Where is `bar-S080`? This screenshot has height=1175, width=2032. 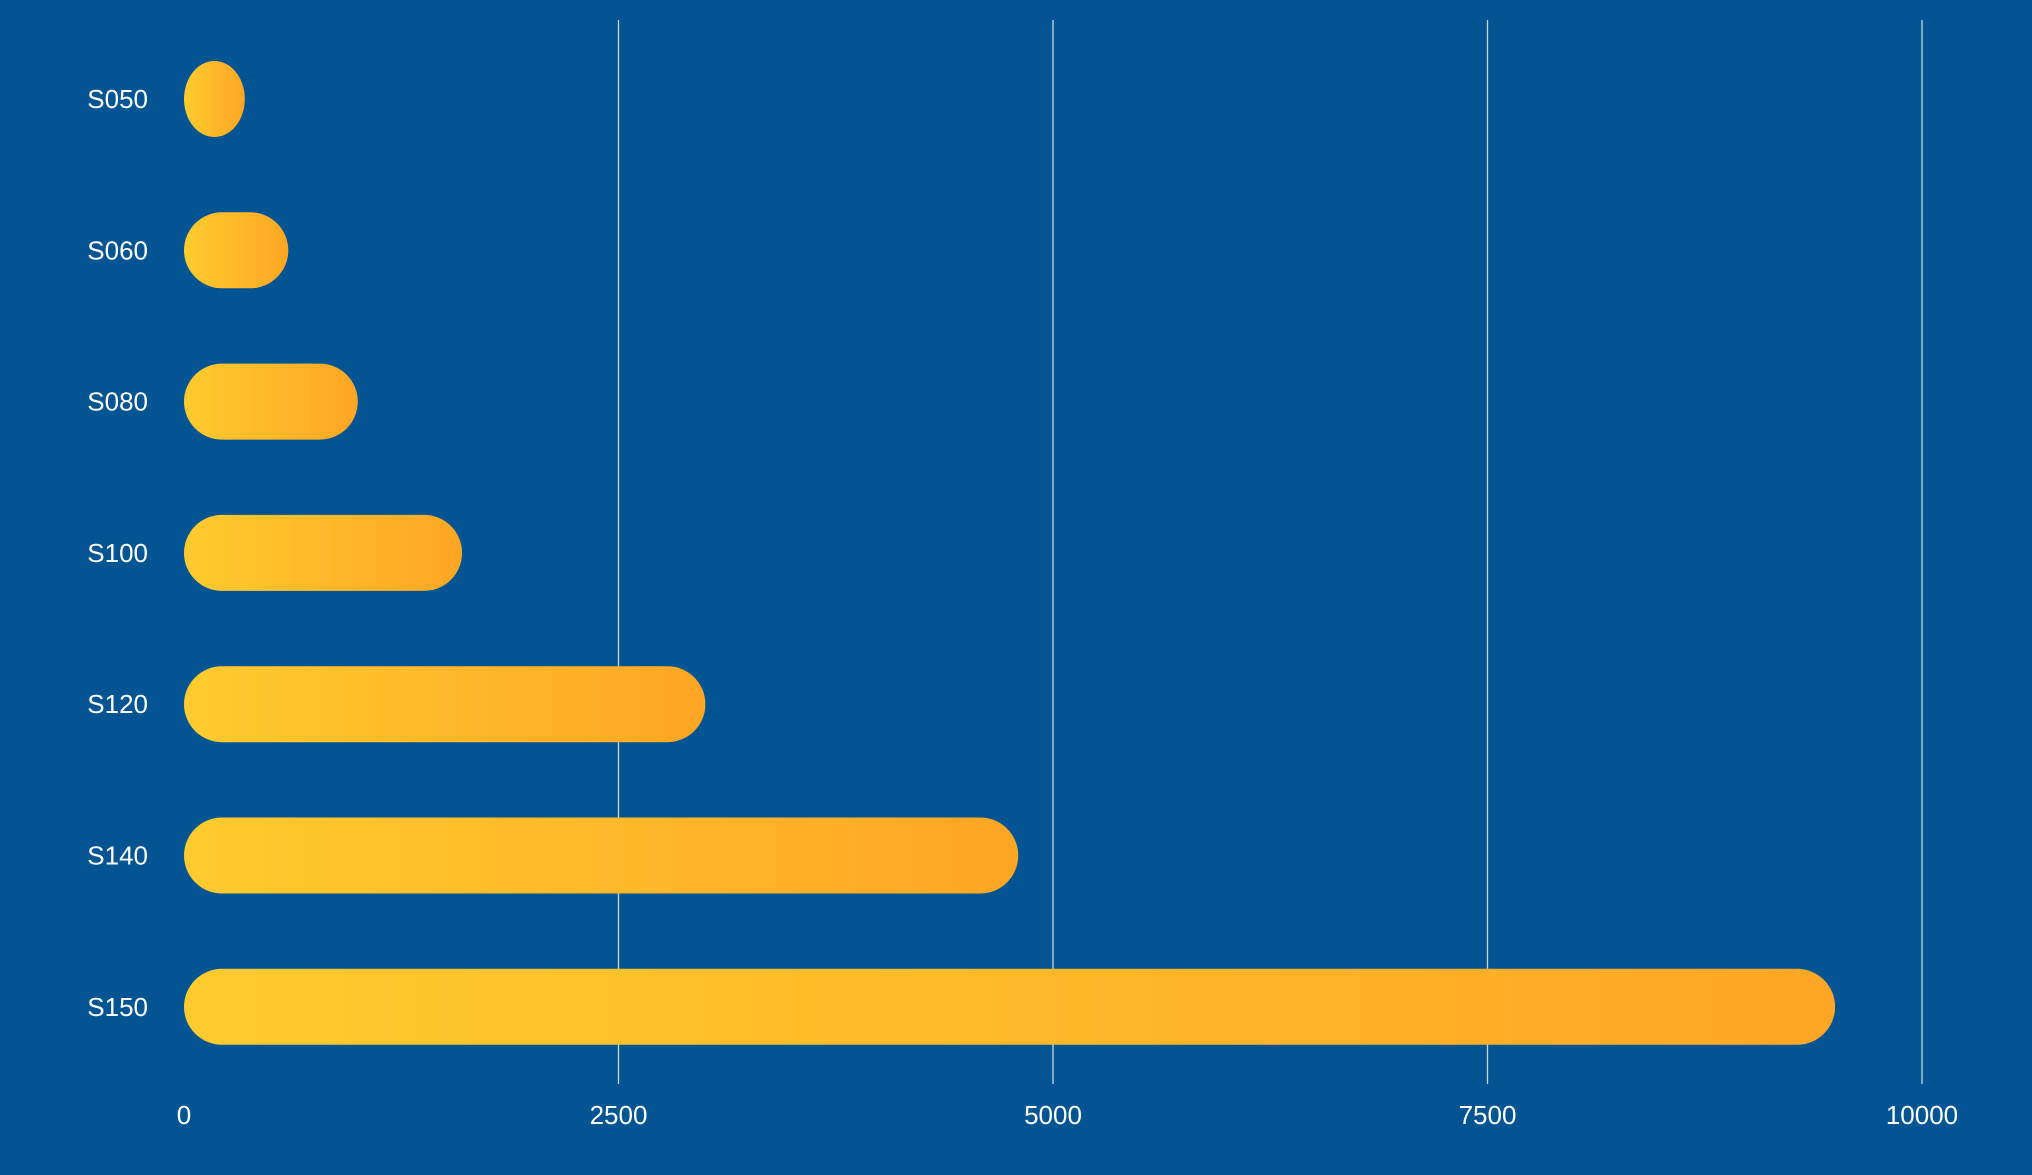 bar-S080 is located at coordinates (271, 401).